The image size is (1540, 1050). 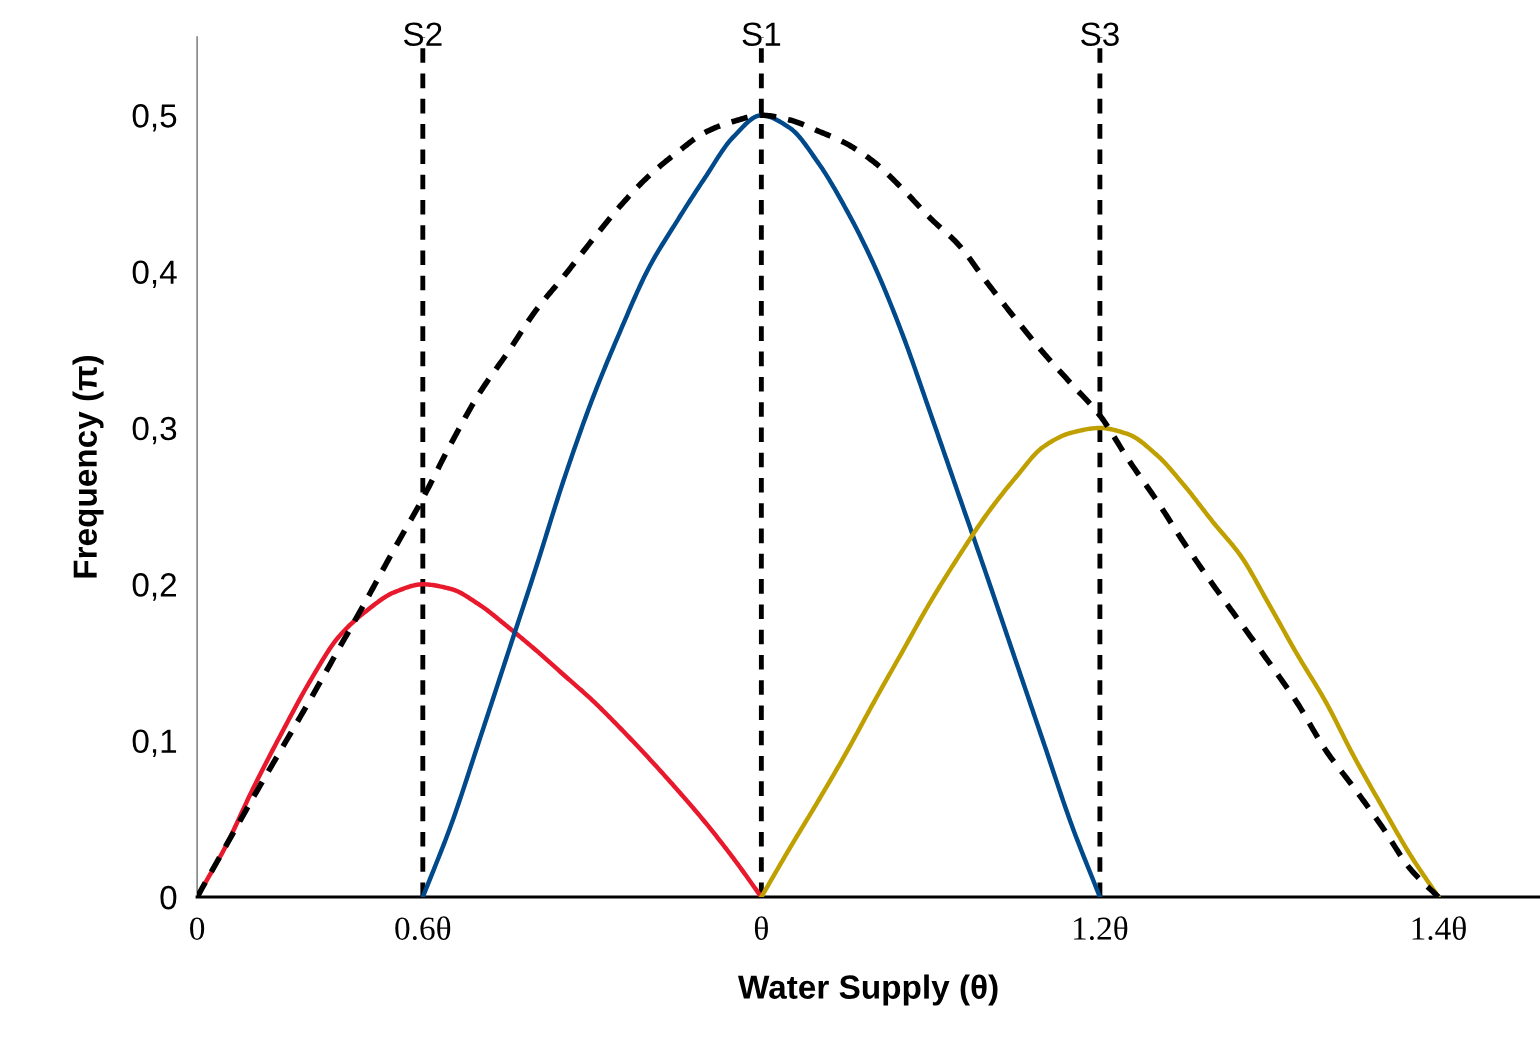 What do you see at coordinates (168, 897) in the screenshot?
I see `y-tick-label: 0` at bounding box center [168, 897].